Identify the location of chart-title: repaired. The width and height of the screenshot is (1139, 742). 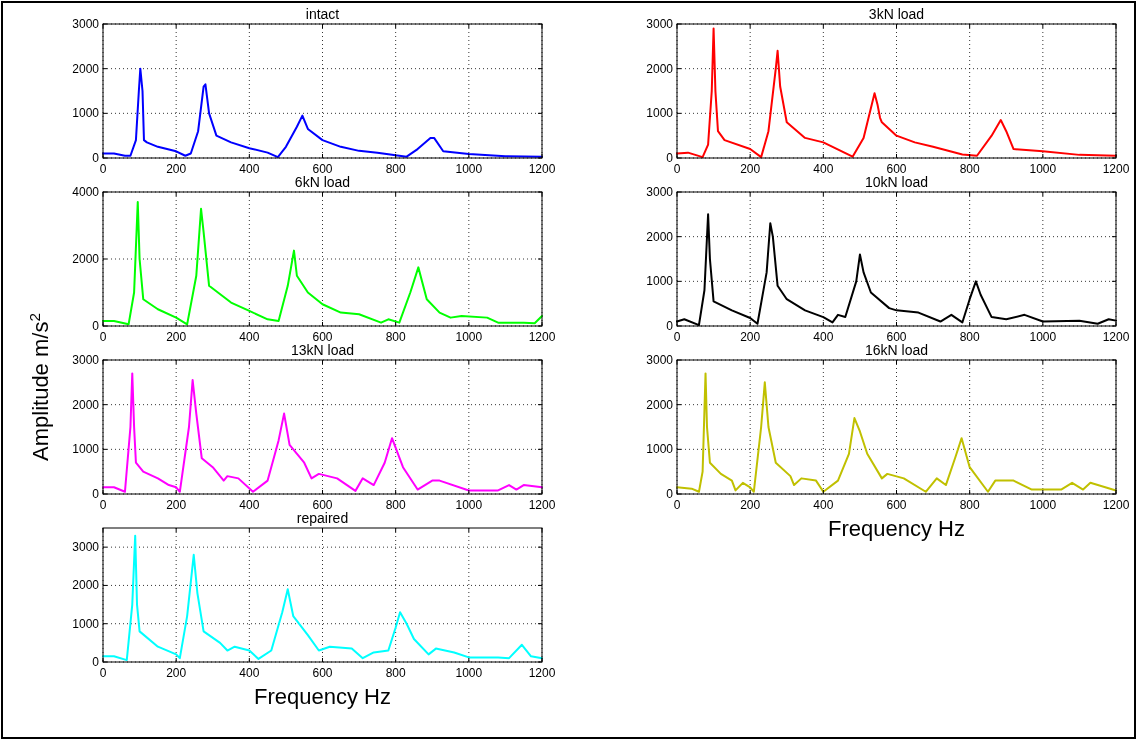
(322, 518).